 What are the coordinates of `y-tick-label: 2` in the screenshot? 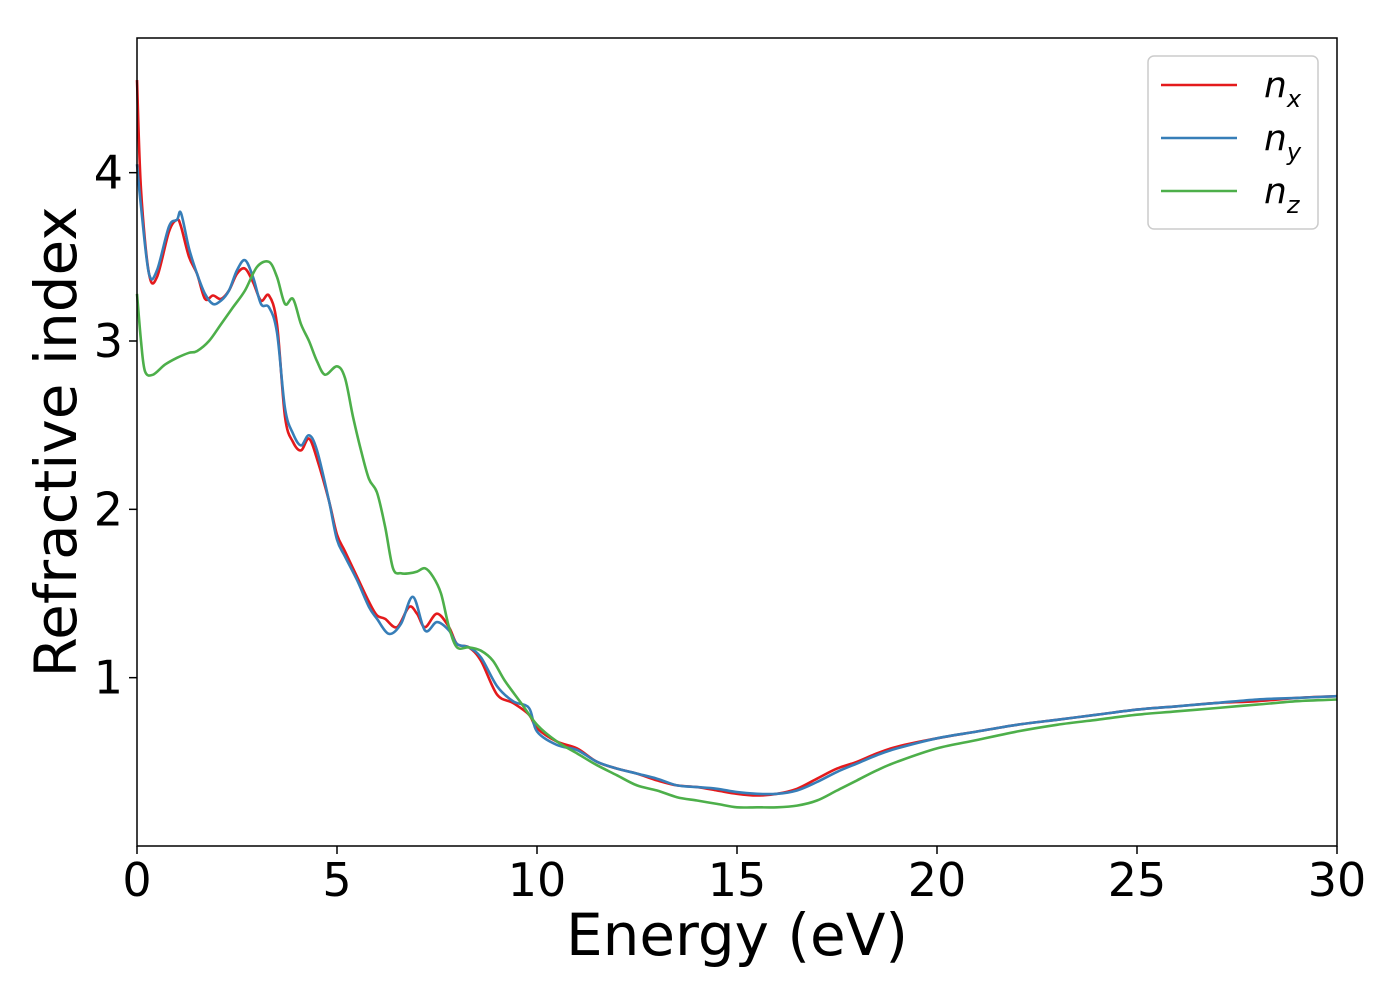 It's located at (108, 509).